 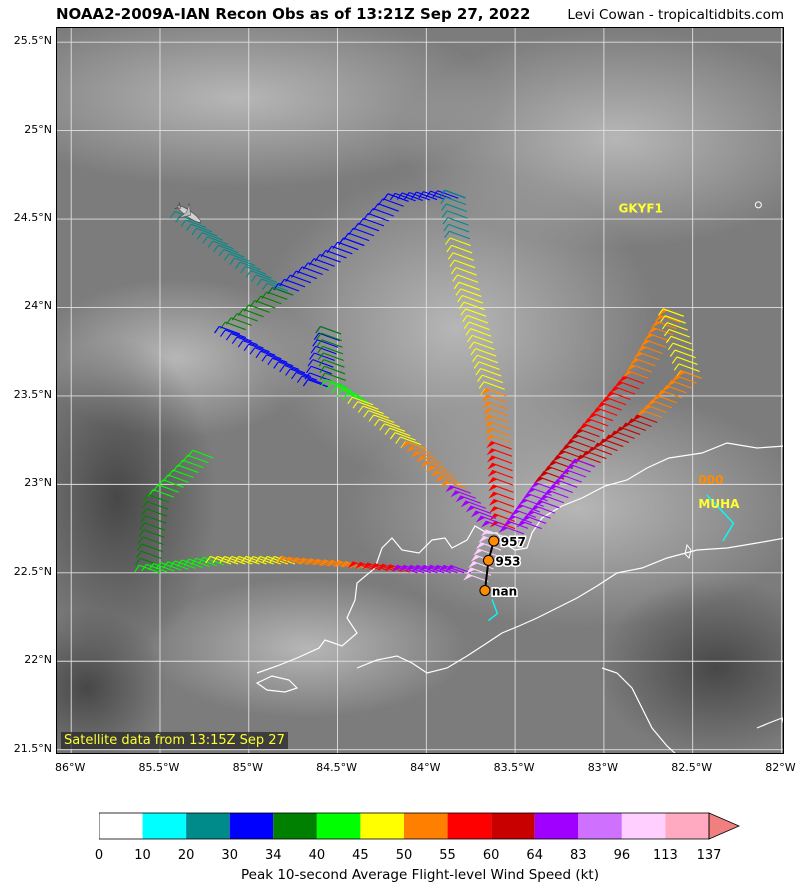 What do you see at coordinates (404, 855) in the screenshot?
I see `colorbar-tick-label: 50` at bounding box center [404, 855].